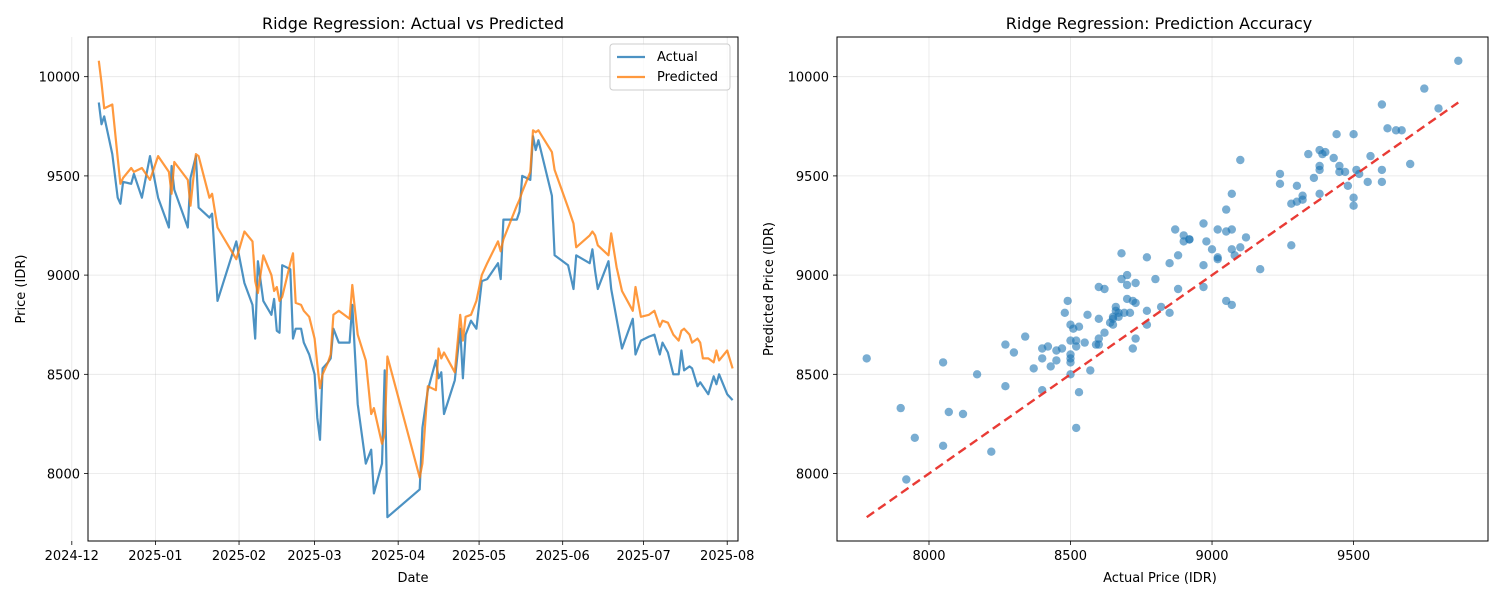 This screenshot has height=600, width=1500. What do you see at coordinates (1160, 578) in the screenshot?
I see `scatter-chart-xlabel: Actual Price (IDR)` at bounding box center [1160, 578].